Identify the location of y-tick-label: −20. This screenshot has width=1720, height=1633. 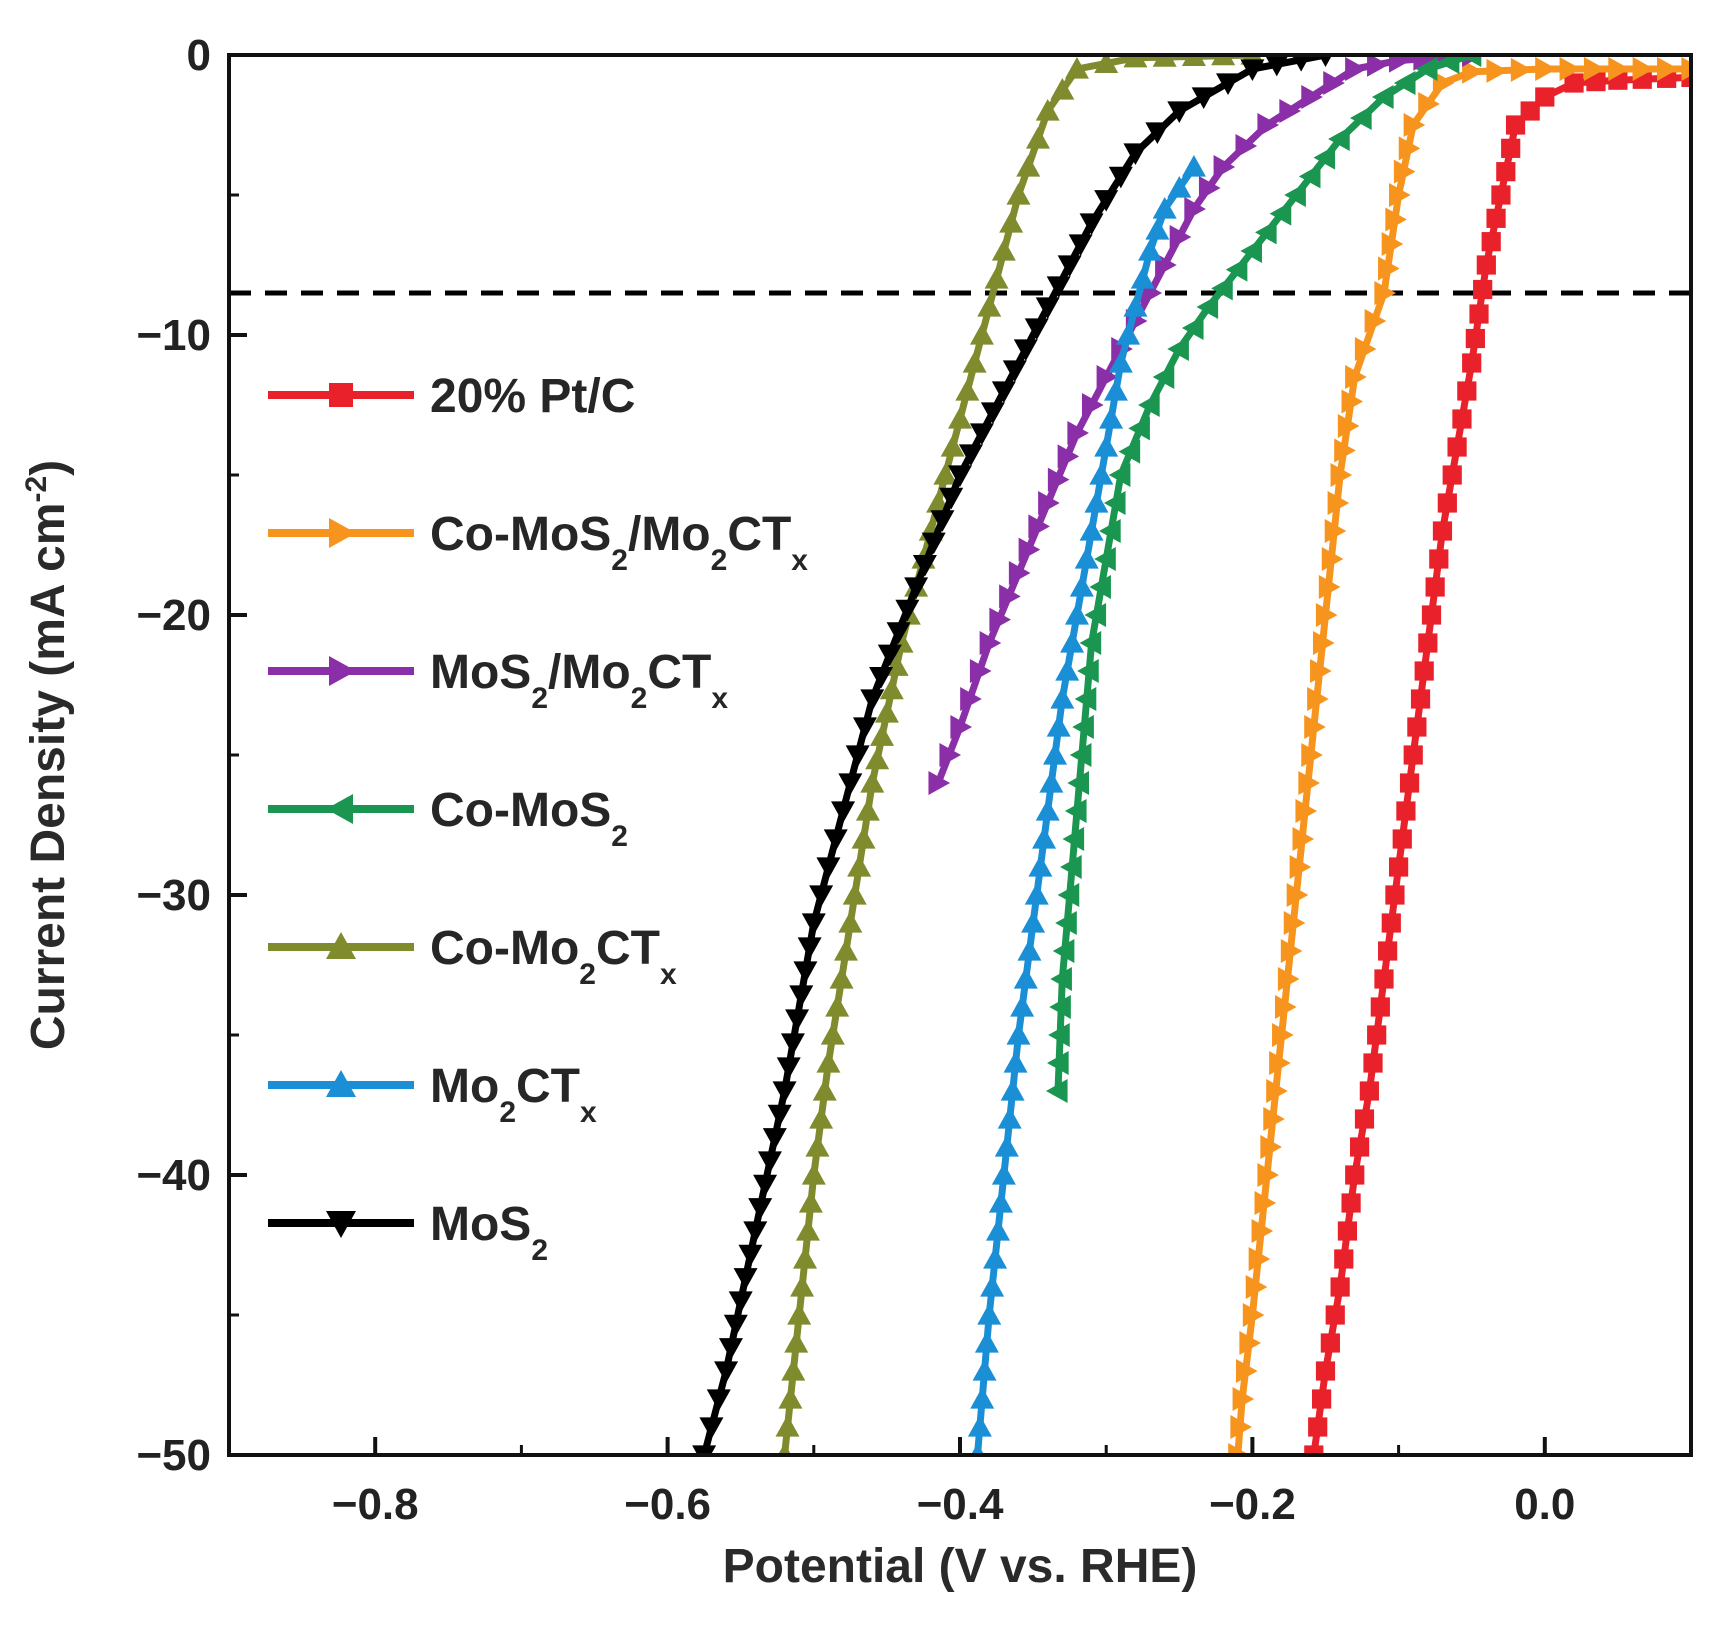
(173, 615).